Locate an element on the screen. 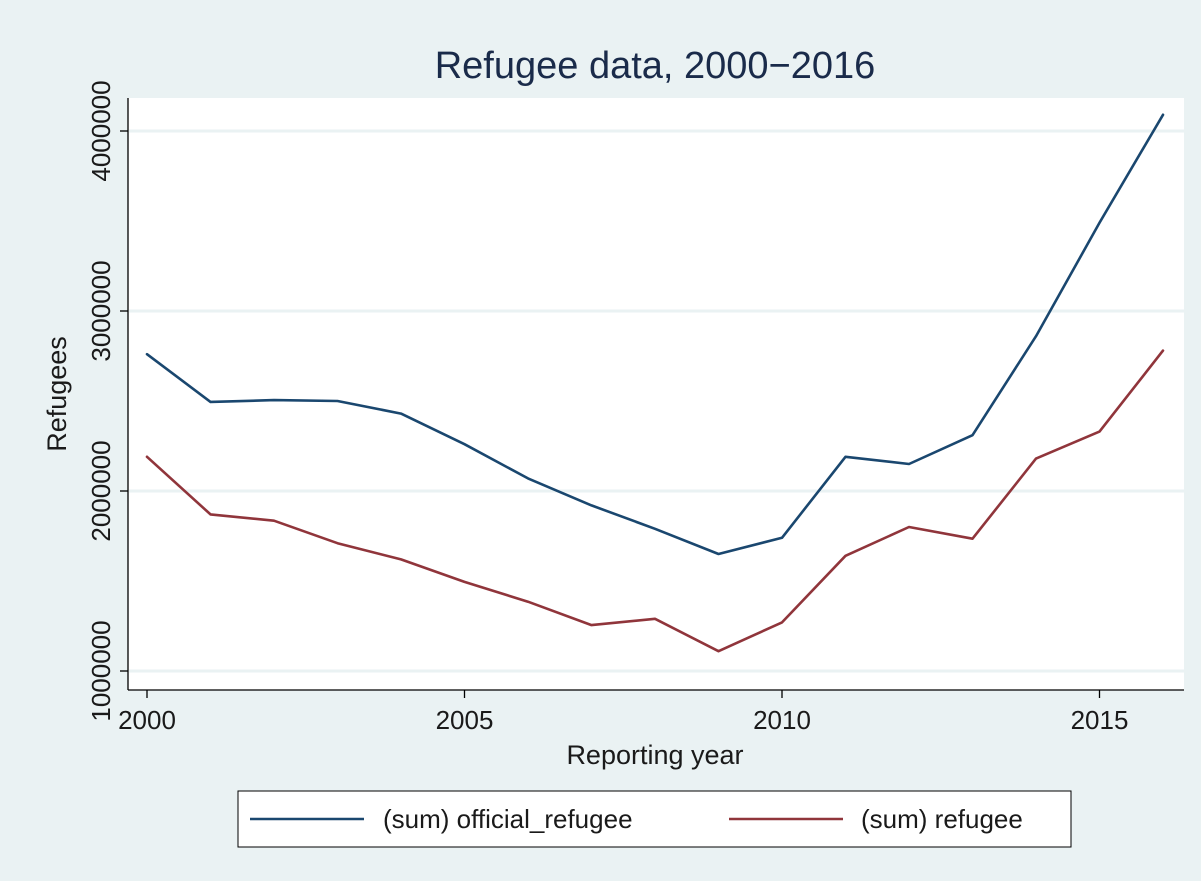 The width and height of the screenshot is (1201, 881). y-tick-label-0: 1000000 is located at coordinates (101, 670).